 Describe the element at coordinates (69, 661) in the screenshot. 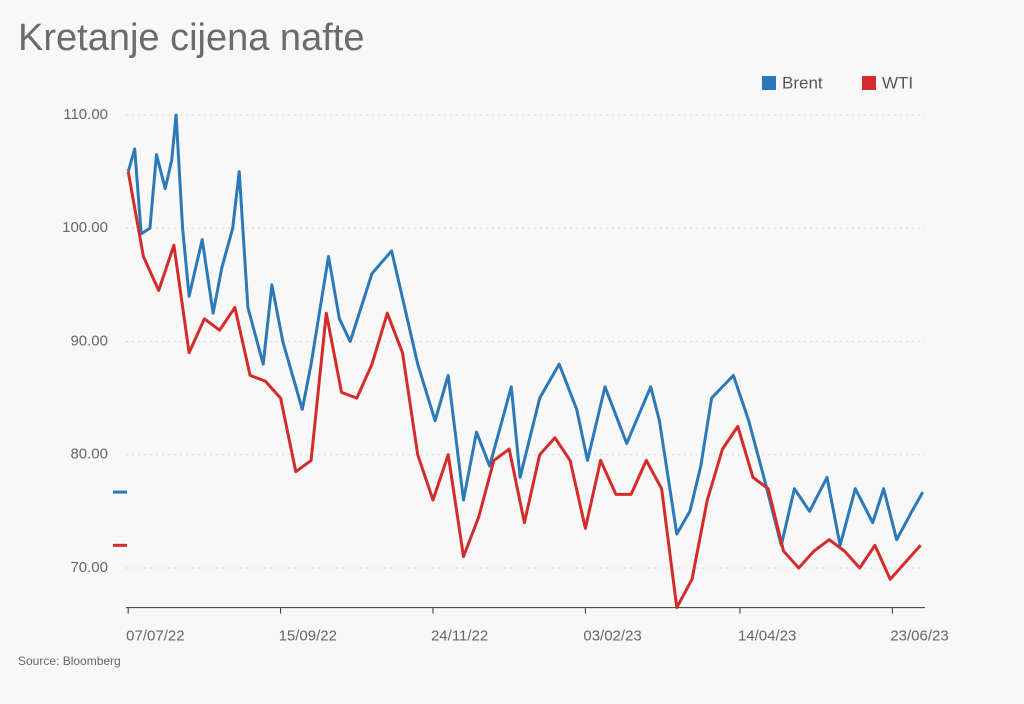

I see `source: Source: Bloomberg` at that location.